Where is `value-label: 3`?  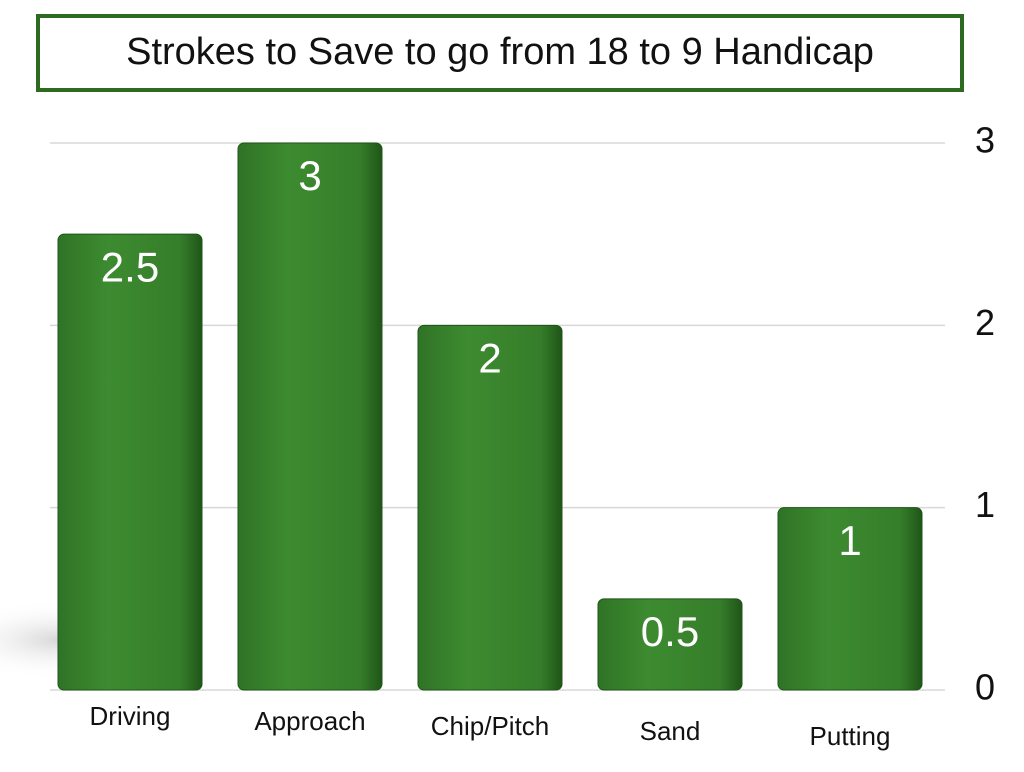
value-label: 3 is located at coordinates (309, 175).